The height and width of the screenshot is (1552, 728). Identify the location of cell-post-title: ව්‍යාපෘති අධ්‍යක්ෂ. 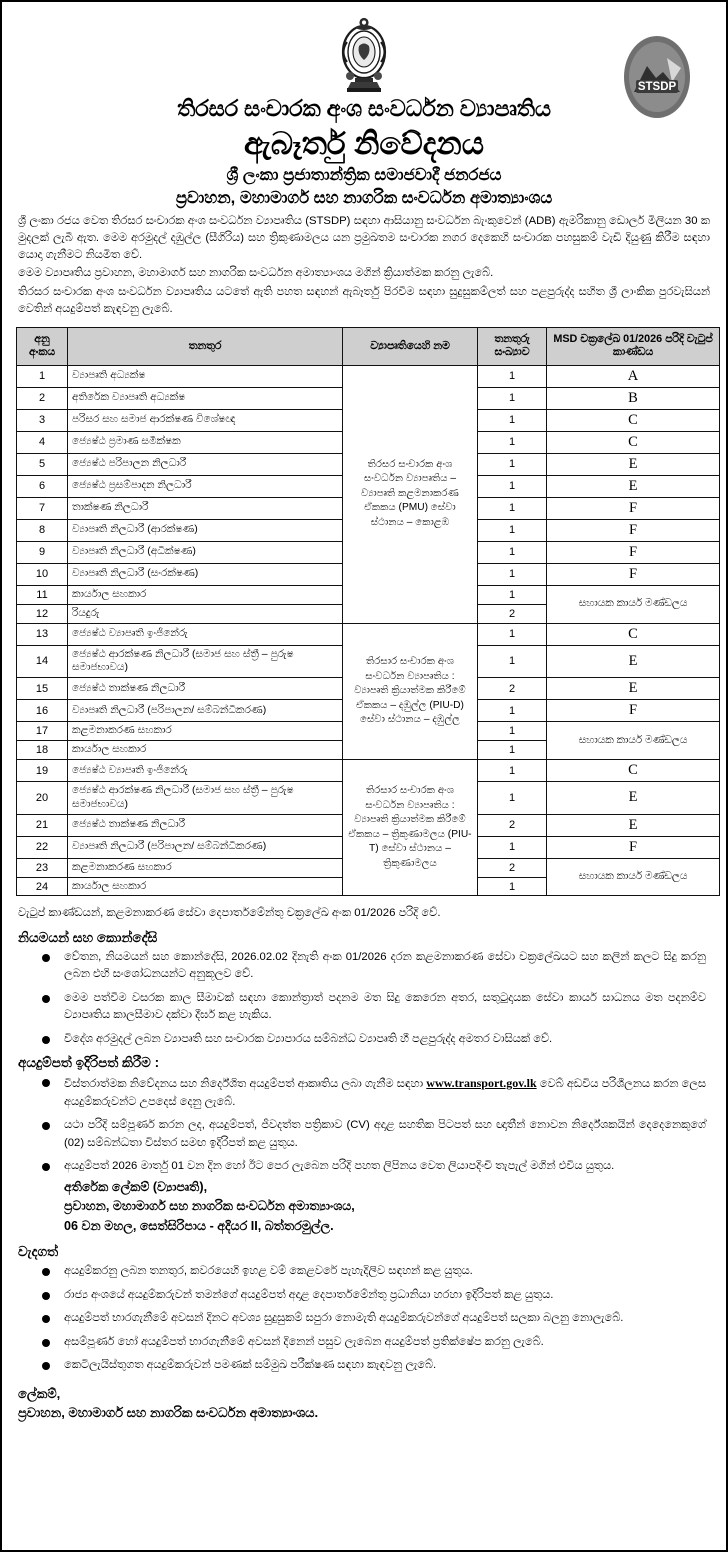
(205, 376).